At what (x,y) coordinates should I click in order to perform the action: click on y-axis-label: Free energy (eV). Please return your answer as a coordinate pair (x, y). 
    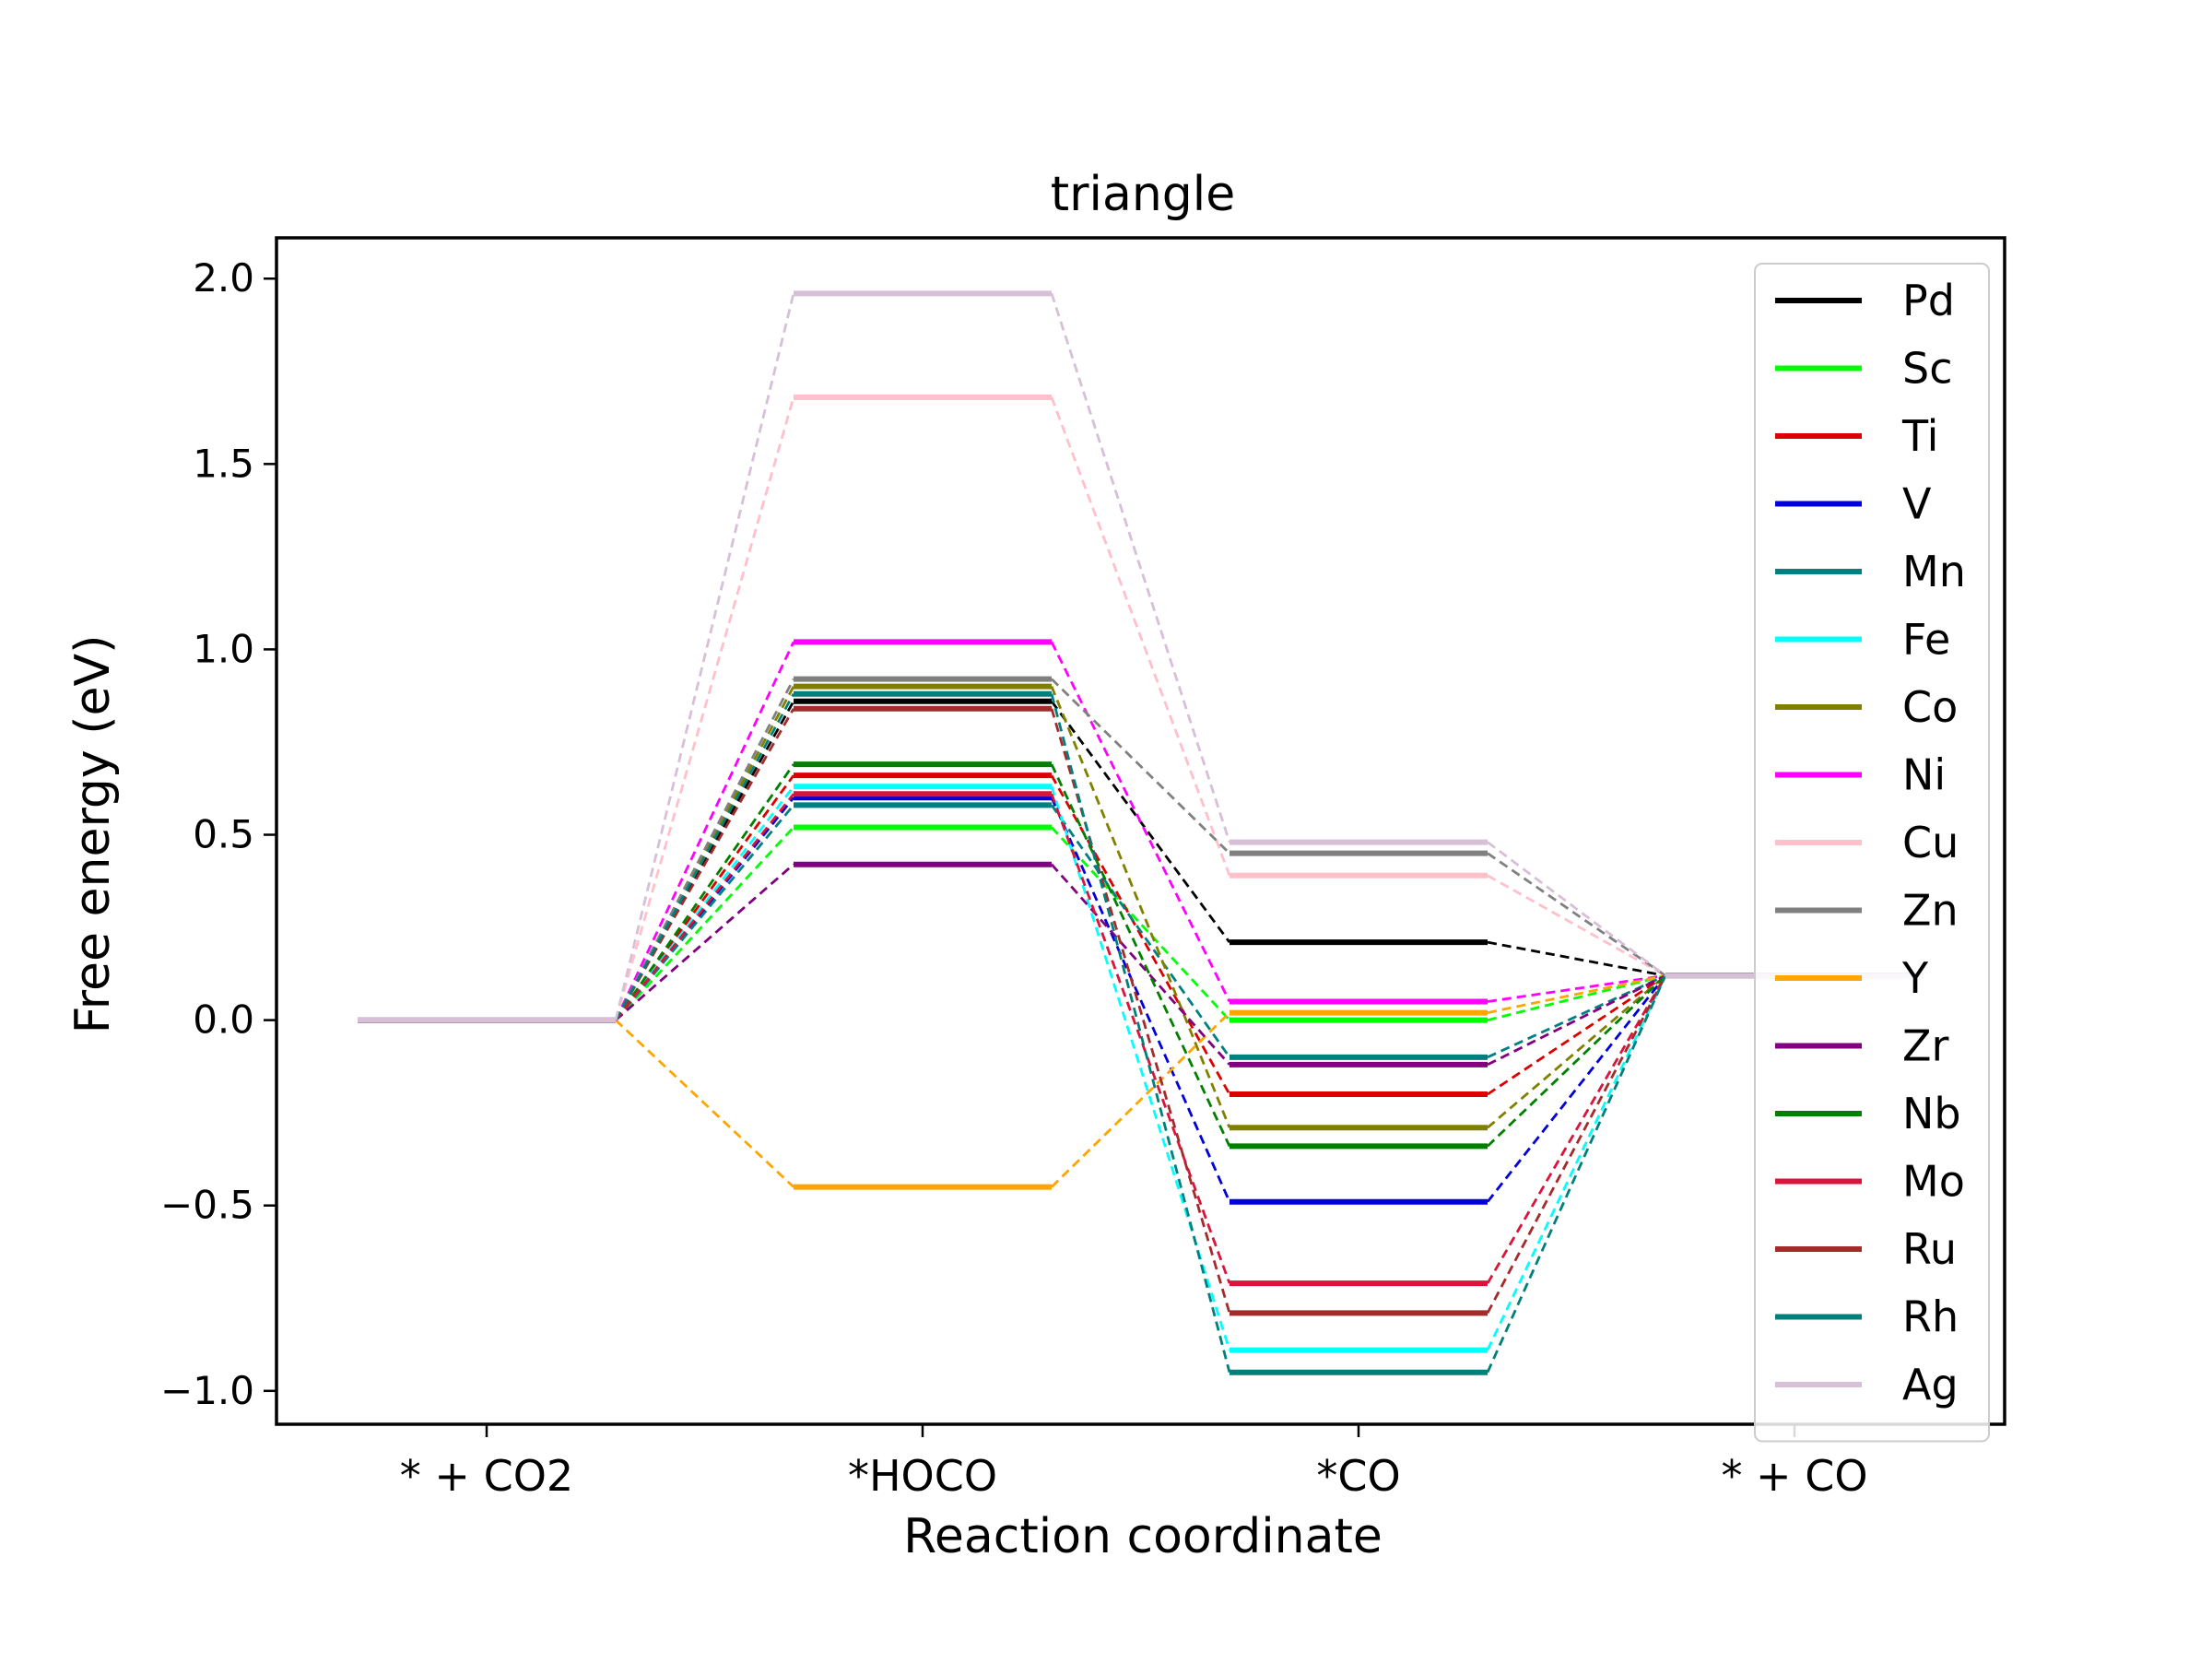
    Looking at the image, I should click on (93, 834).